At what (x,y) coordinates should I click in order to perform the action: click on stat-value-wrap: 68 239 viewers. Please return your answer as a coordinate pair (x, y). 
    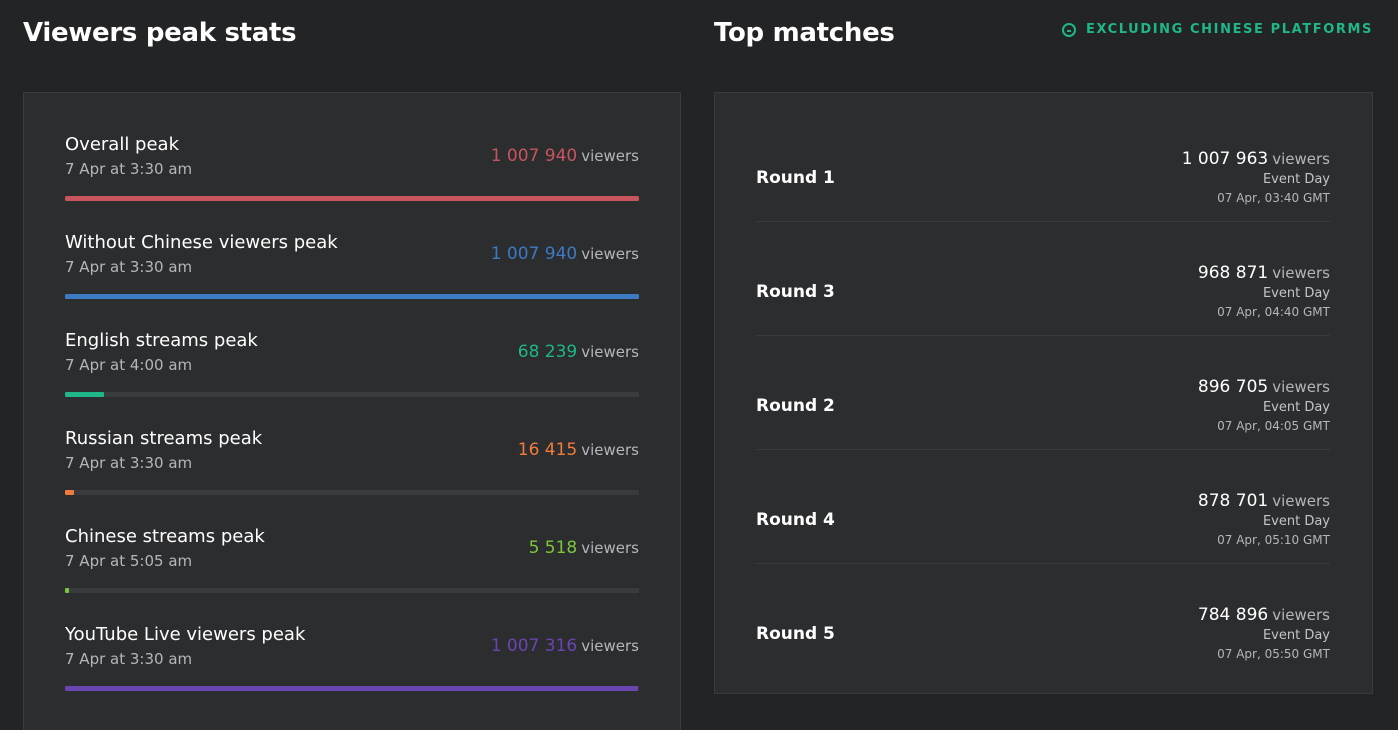
    Looking at the image, I should click on (578, 352).